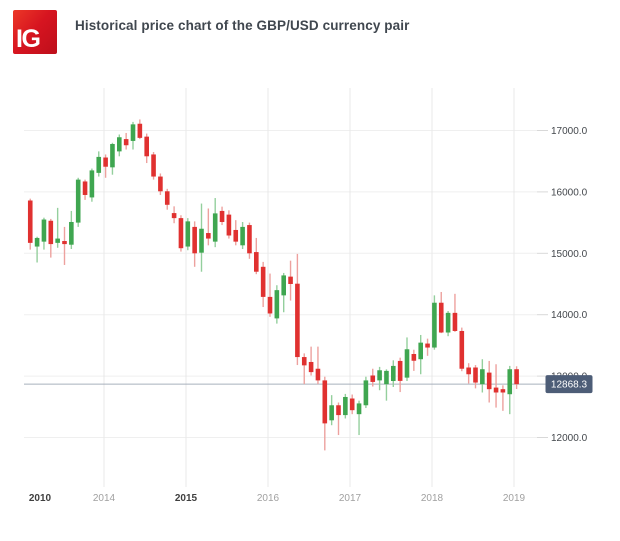 The height and width of the screenshot is (541, 620). I want to click on current-price-label: 12868.3, so click(569, 385).